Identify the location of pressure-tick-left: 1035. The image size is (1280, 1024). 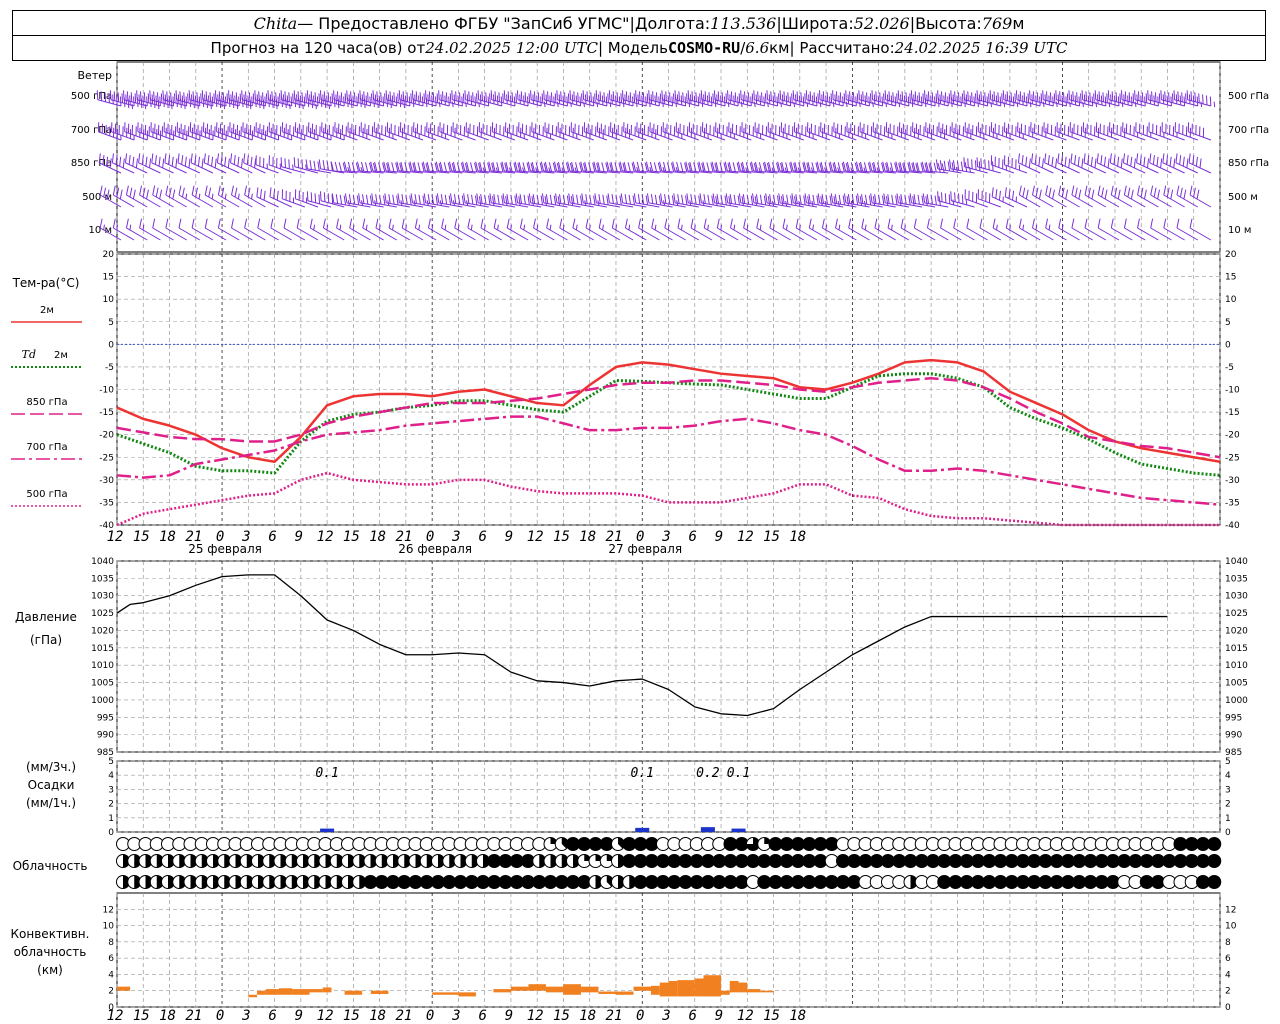
(102, 579).